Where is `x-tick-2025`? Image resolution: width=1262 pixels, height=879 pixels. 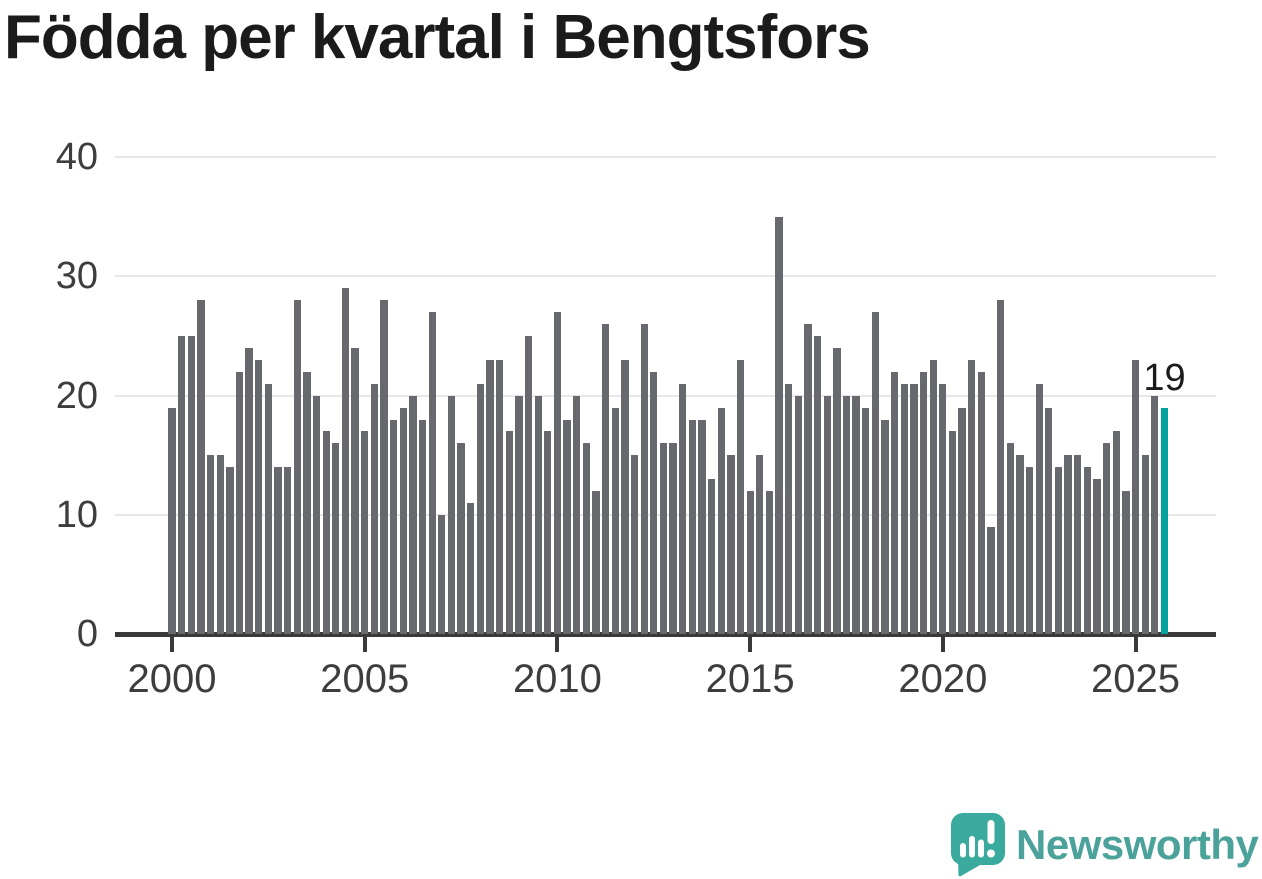
x-tick-2025 is located at coordinates (1135, 644).